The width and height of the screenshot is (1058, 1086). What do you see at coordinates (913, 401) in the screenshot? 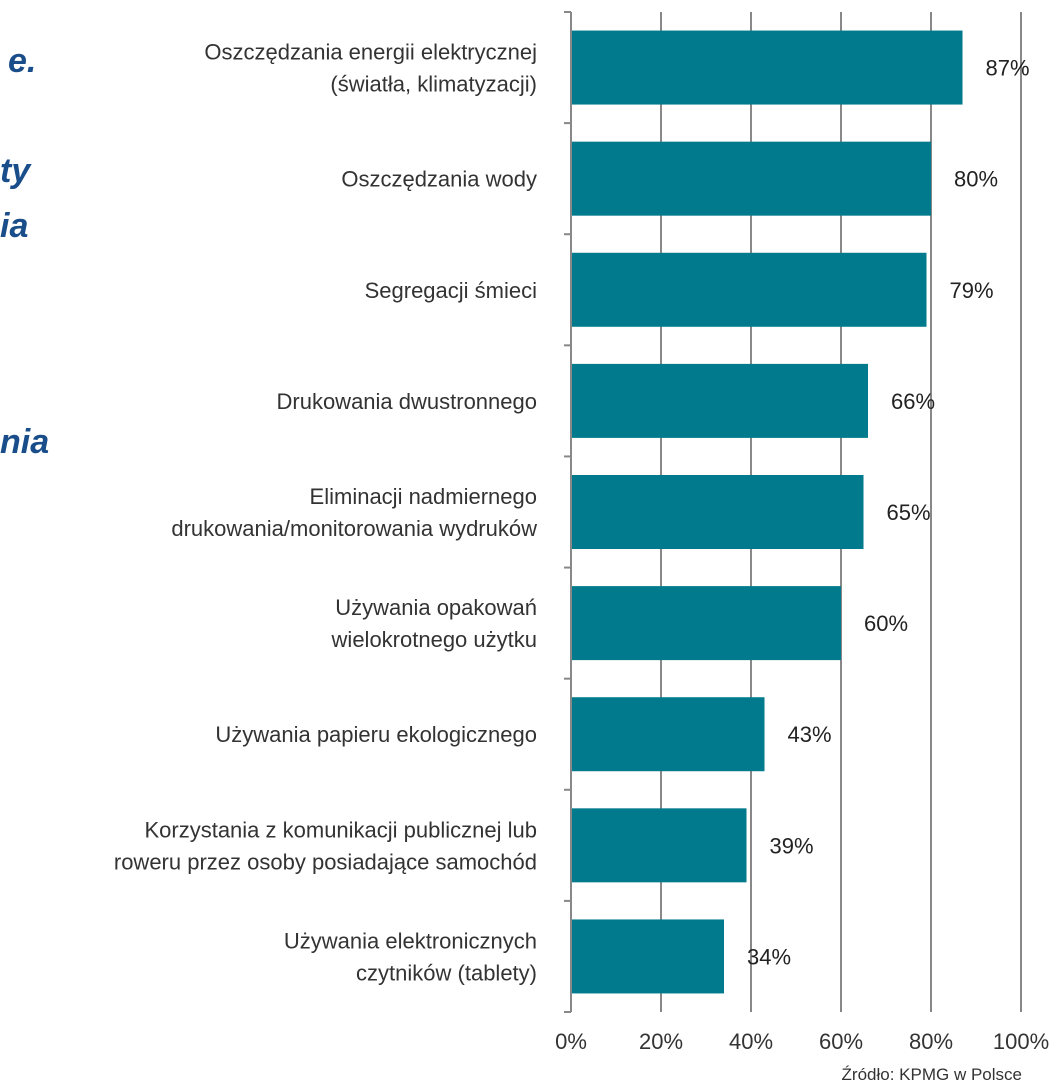
I see `value-label: 66%` at bounding box center [913, 401].